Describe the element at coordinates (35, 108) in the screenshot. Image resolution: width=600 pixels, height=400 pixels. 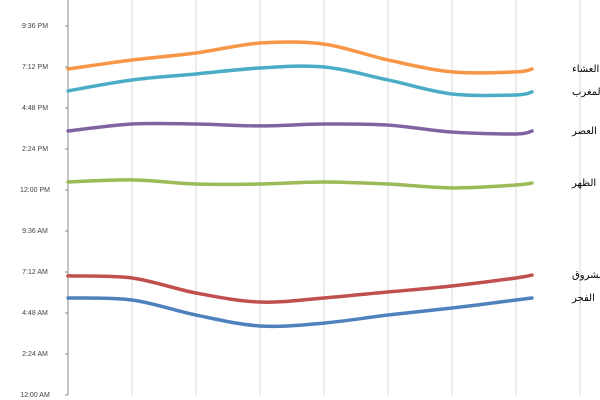
I see `y-tick-label: 4:48 PM` at that location.